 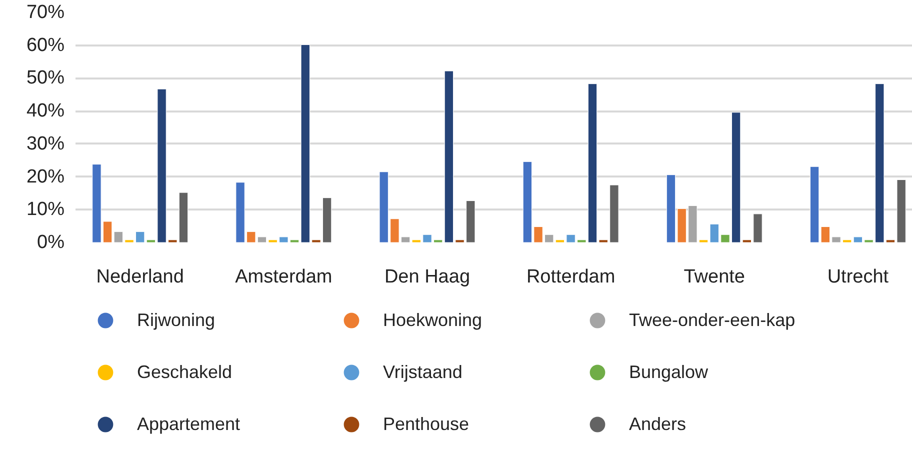 I want to click on x-tick-label: Nederland, so click(x=140, y=277).